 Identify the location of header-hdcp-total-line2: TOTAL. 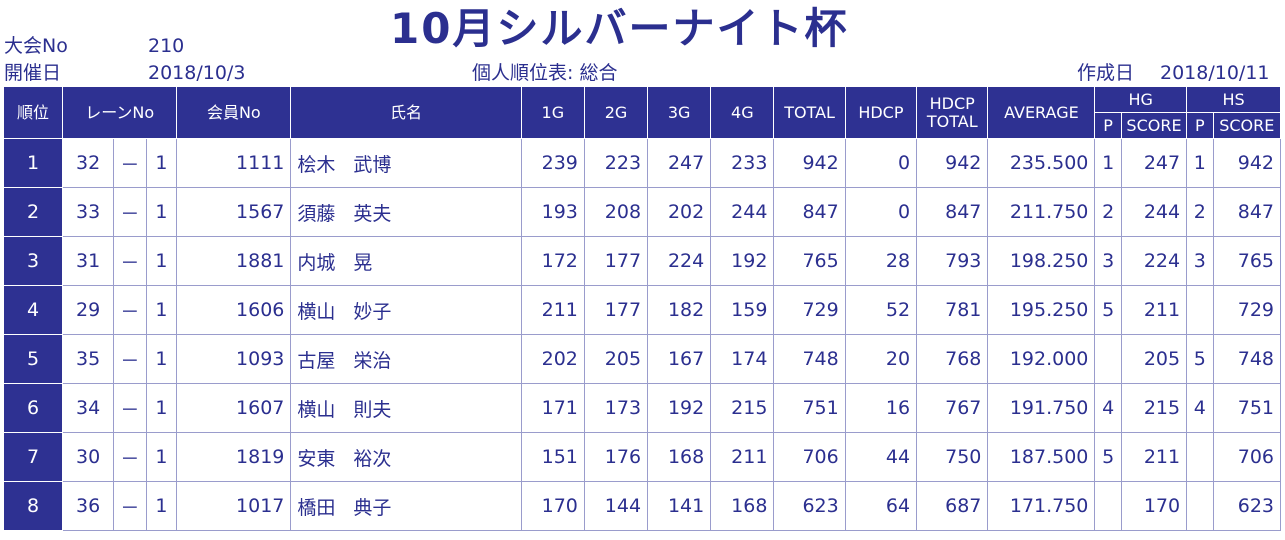
(952, 121).